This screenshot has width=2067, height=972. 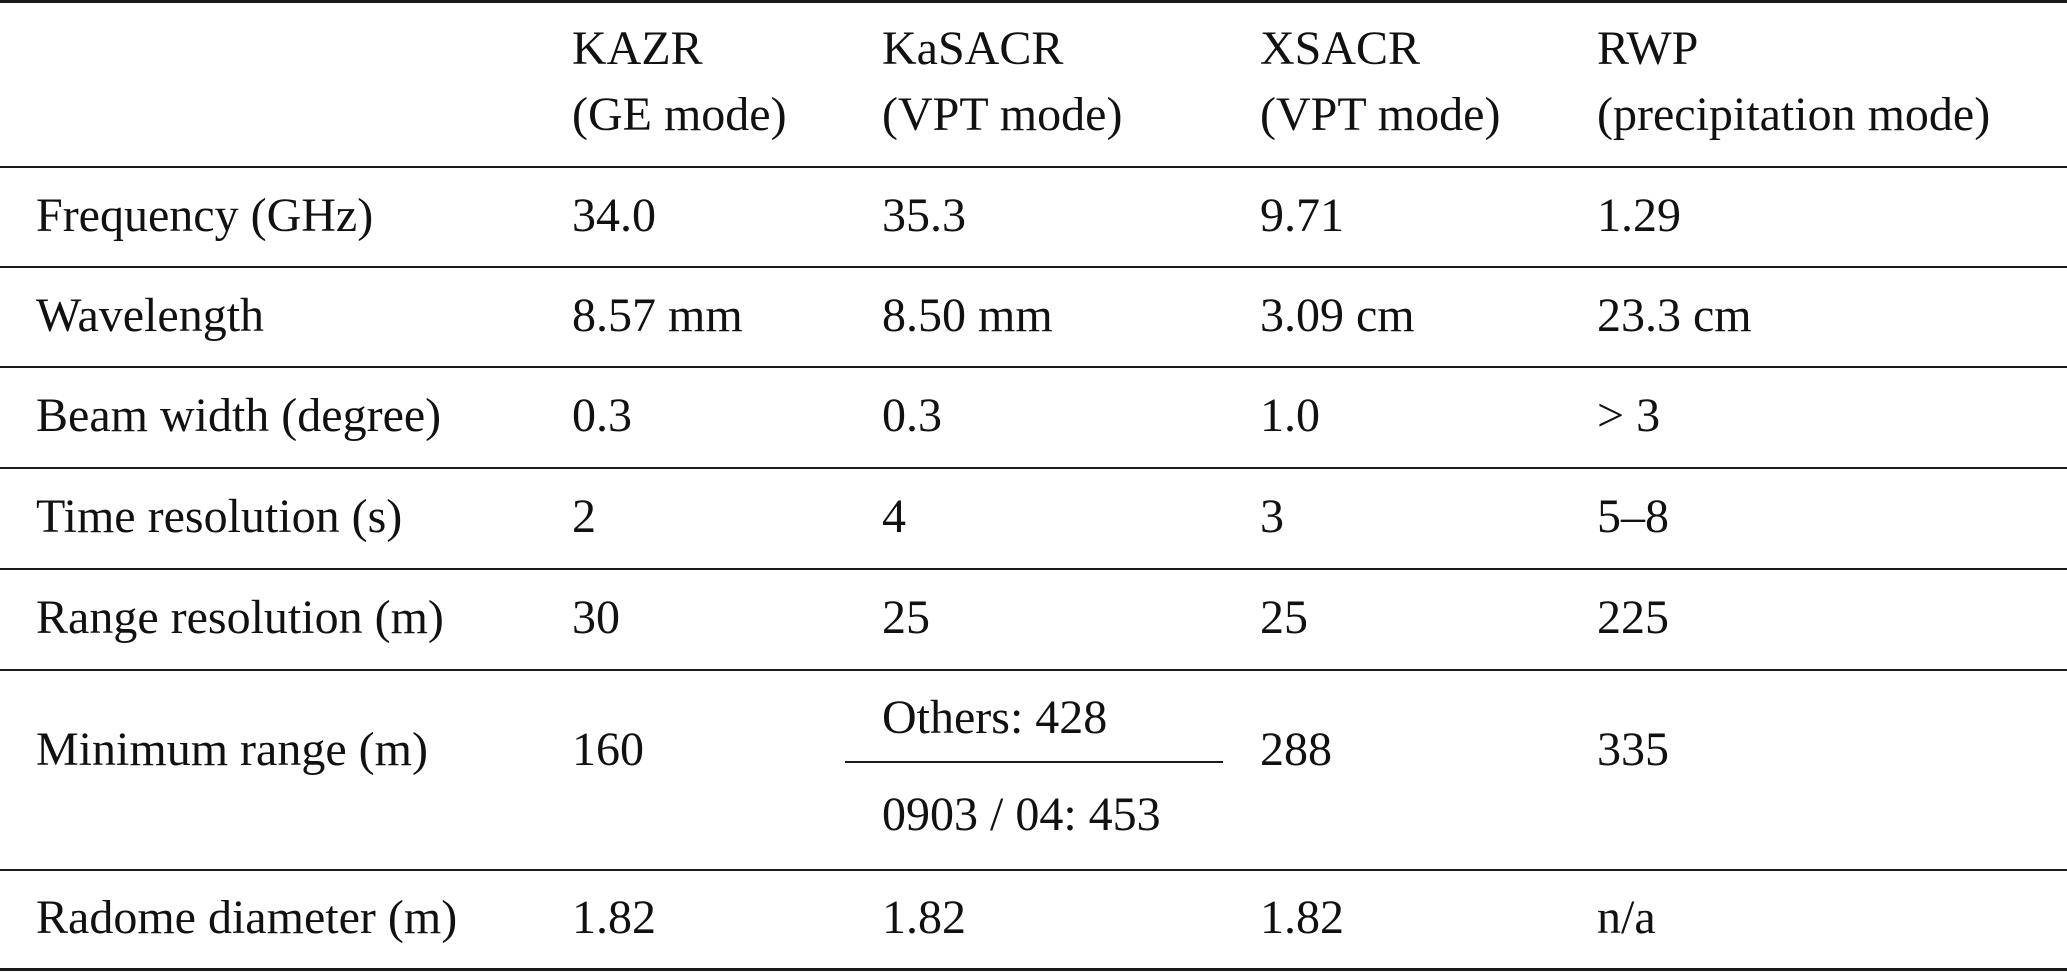 What do you see at coordinates (912, 415) in the screenshot?
I see `cell-kasacr: 0.3` at bounding box center [912, 415].